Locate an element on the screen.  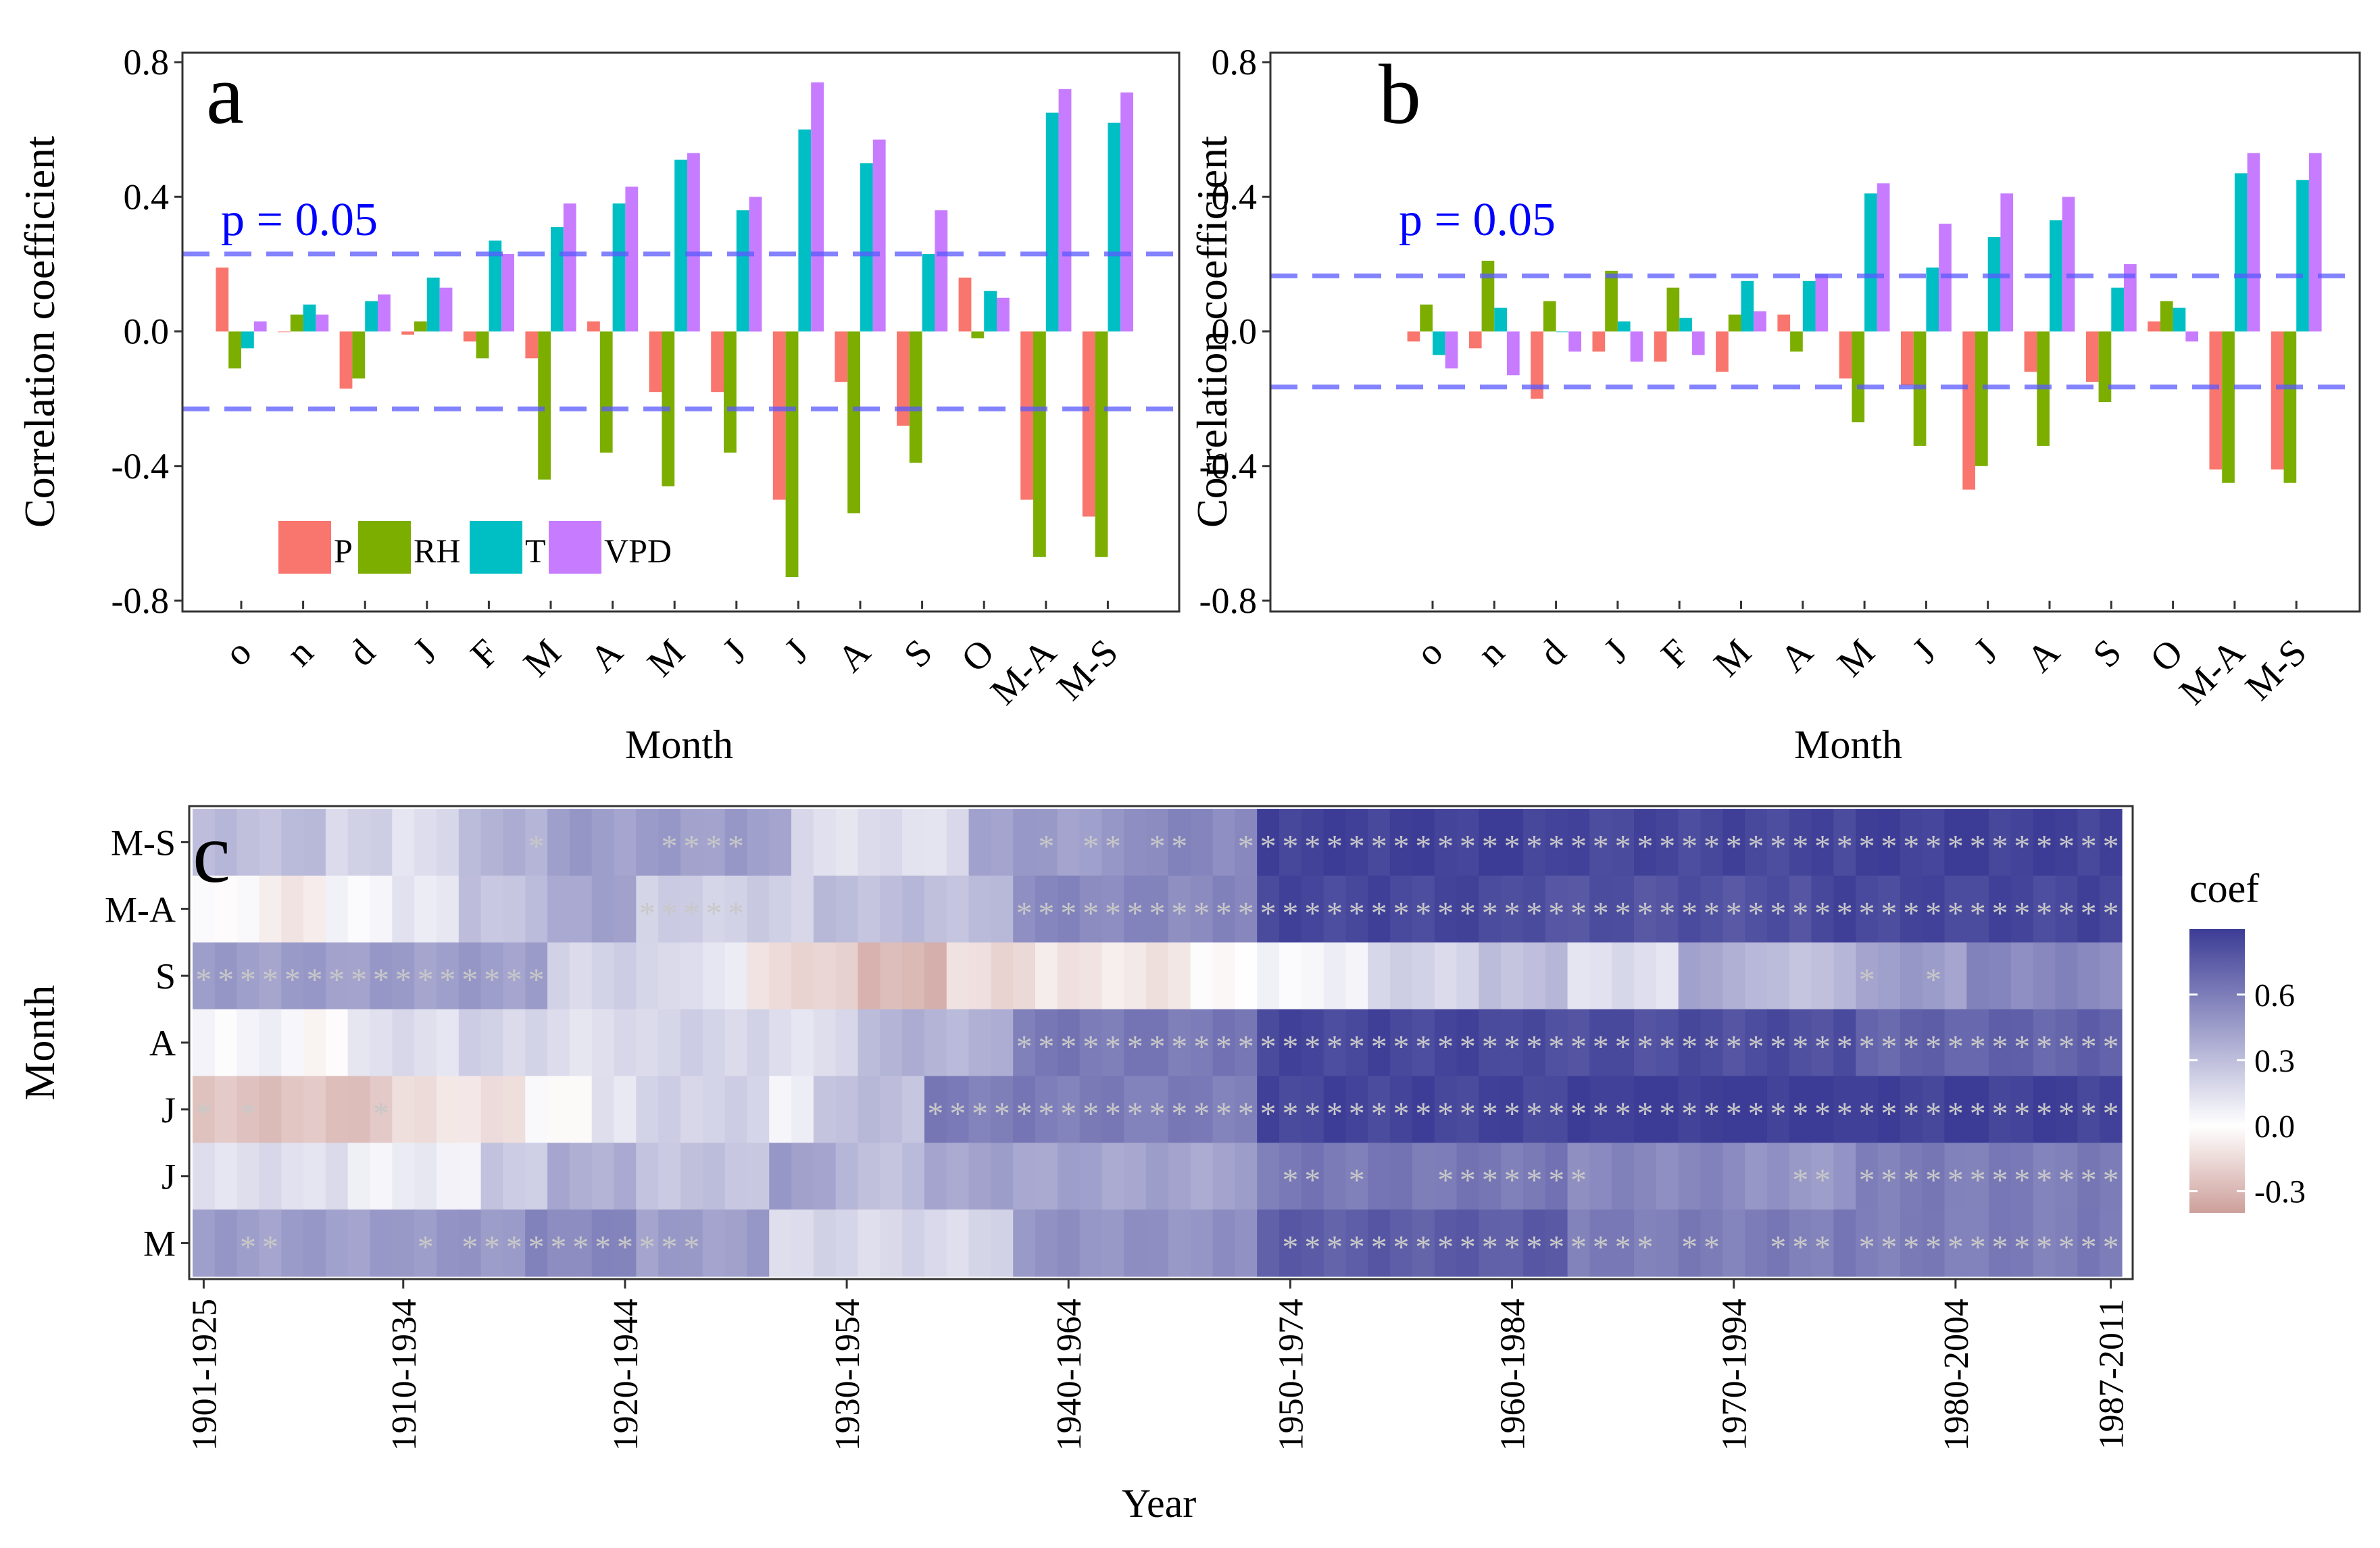
panel-a-ylabel: Correlation coefficient is located at coordinates (40, 332).